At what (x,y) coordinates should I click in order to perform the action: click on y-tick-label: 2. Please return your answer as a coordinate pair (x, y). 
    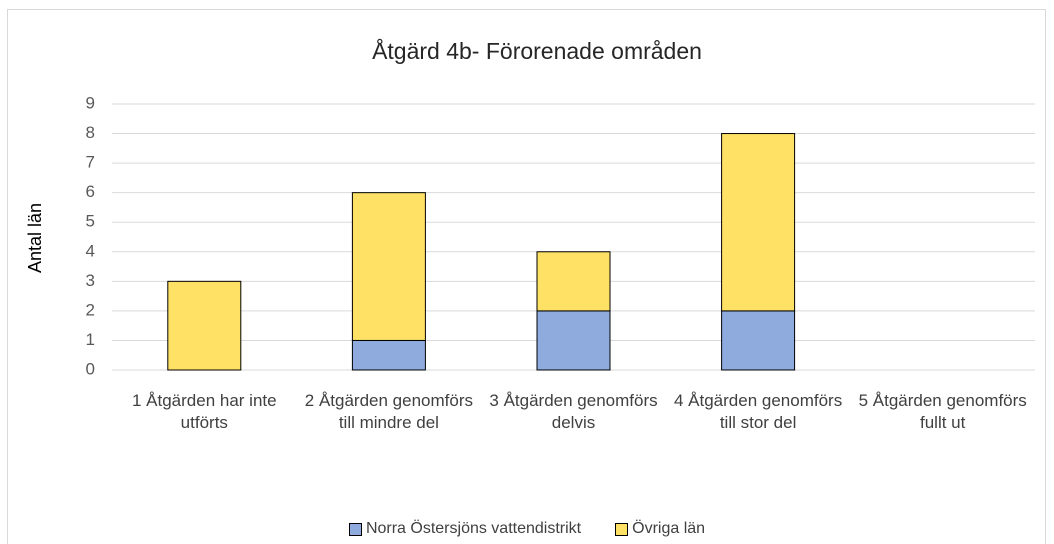
    Looking at the image, I should click on (90, 309).